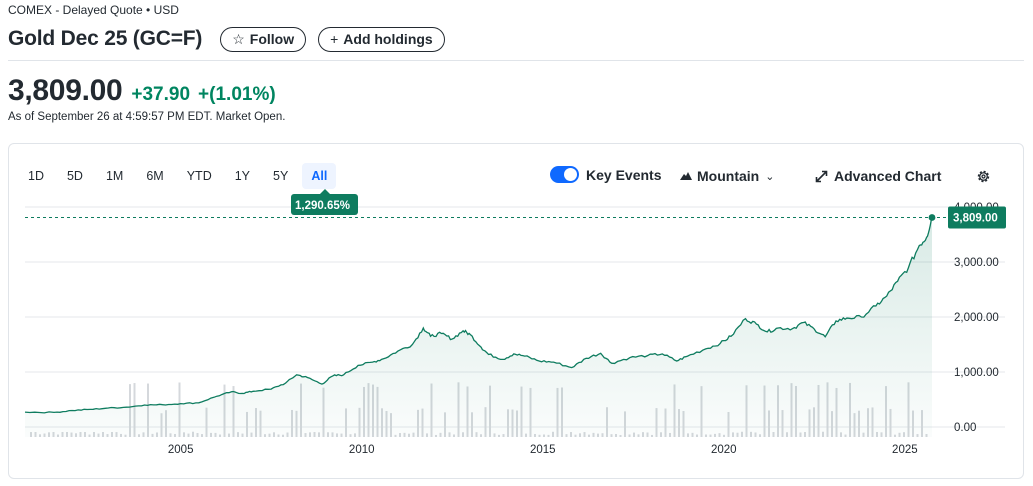 This screenshot has height=486, width=1033. I want to click on advanced-chart-label: Advanced Chart, so click(888, 176).